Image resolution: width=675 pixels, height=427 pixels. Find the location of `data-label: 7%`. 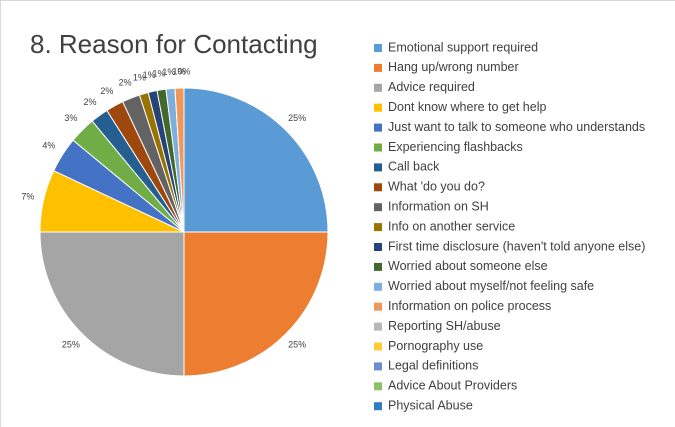

data-label: 7% is located at coordinates (27, 196).